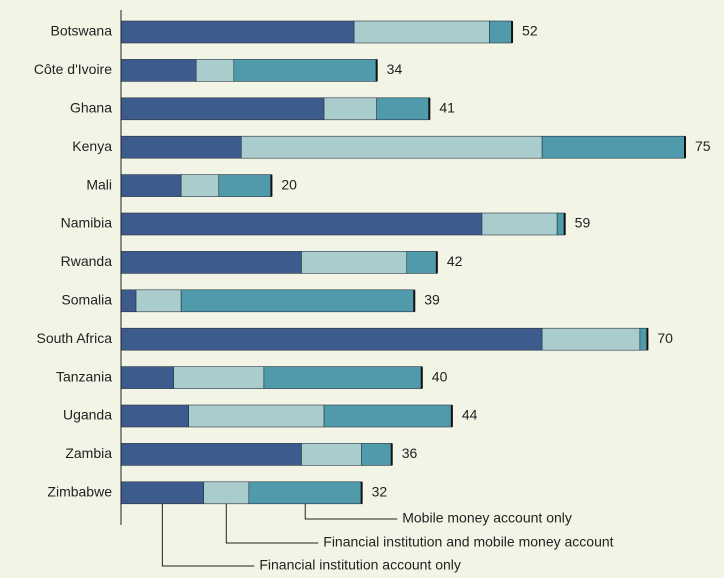 Image resolution: width=724 pixels, height=578 pixels. What do you see at coordinates (88, 453) in the screenshot?
I see `y-tick-label: Zambia` at bounding box center [88, 453].